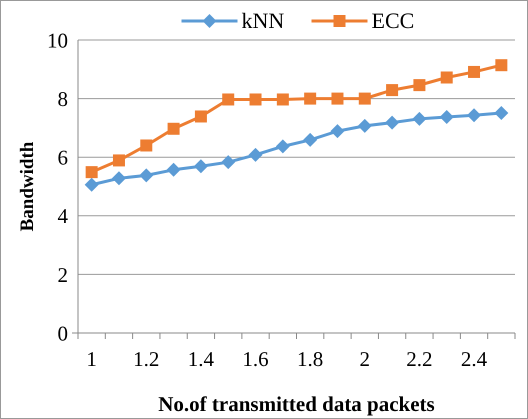  What do you see at coordinates (63, 274) in the screenshot?
I see `y-tick-label: 2` at bounding box center [63, 274].